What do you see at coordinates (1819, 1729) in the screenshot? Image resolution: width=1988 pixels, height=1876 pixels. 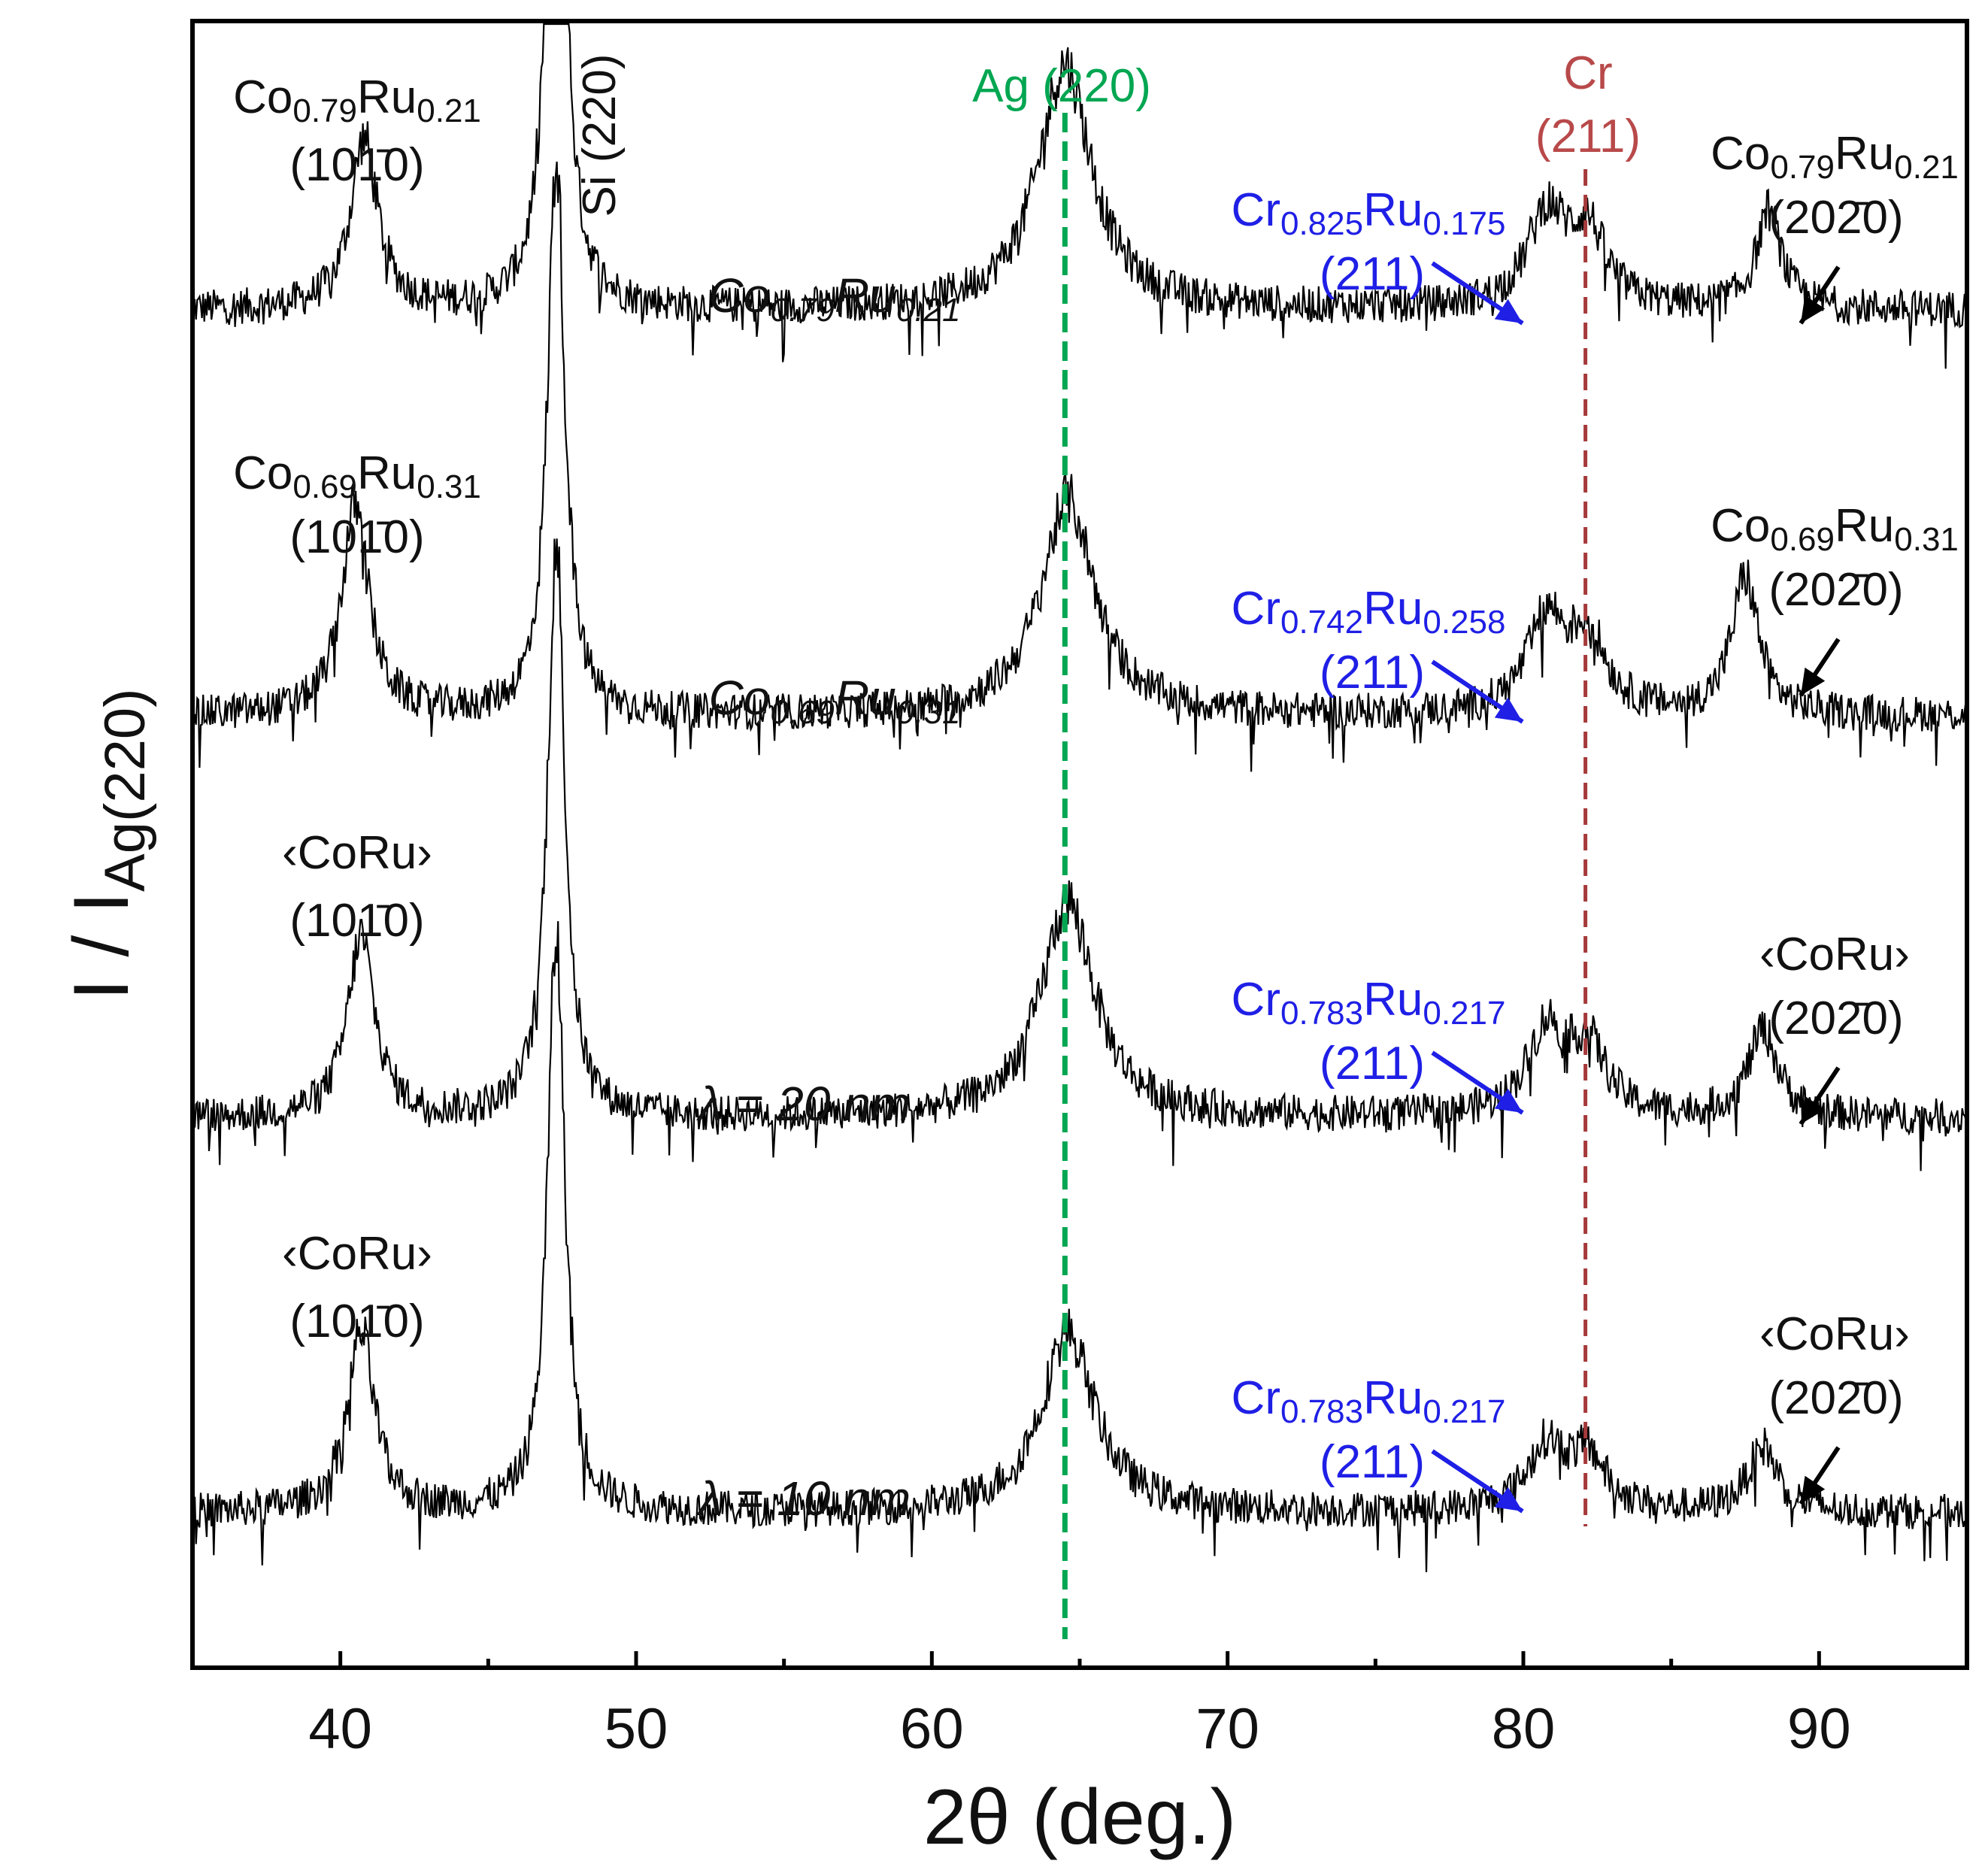 I see `x-tick-label: 90` at bounding box center [1819, 1729].